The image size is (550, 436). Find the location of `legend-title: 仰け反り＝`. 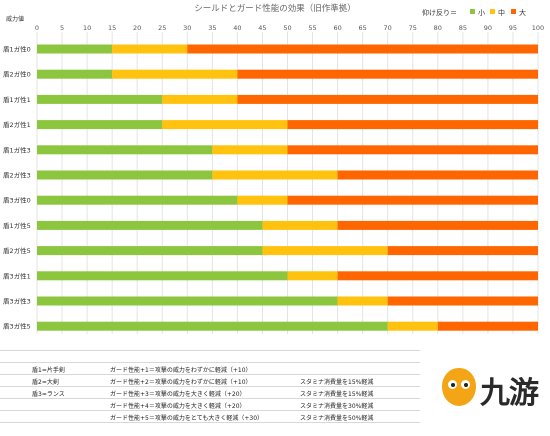

legend-title: 仰け反り＝ is located at coordinates (439, 12).